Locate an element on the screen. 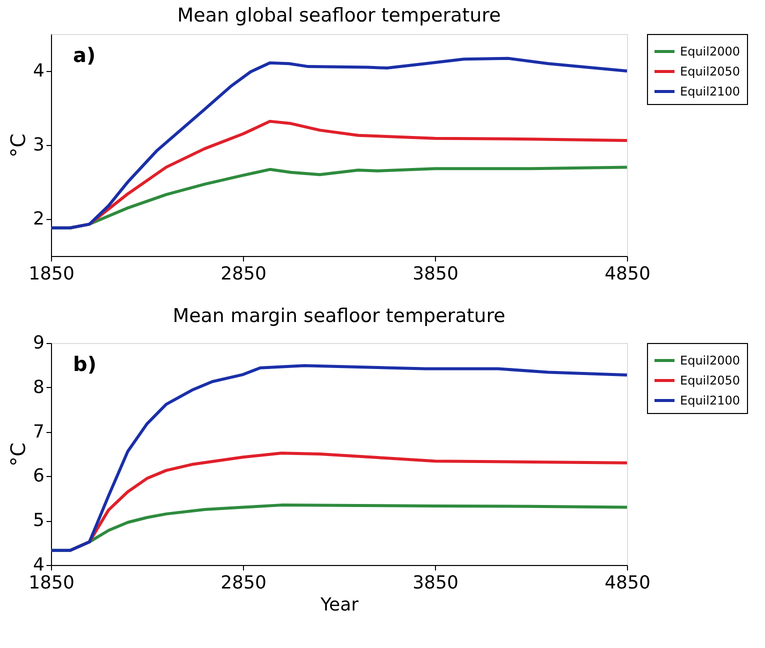 The height and width of the screenshot is (648, 765). x-axis-title: Year is located at coordinates (339, 605).